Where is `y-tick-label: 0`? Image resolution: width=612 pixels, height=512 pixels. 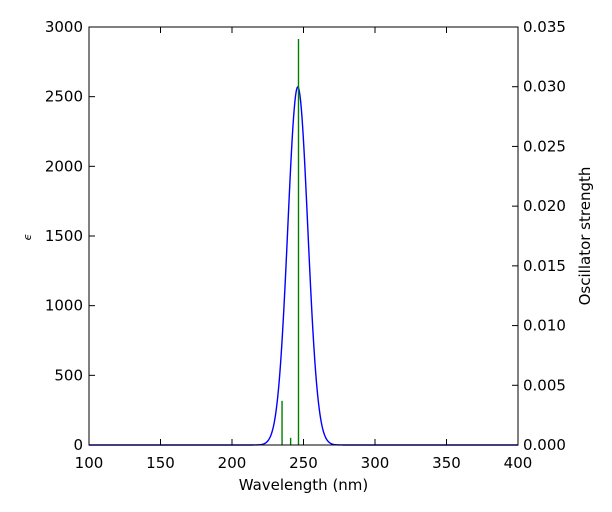 y-tick-label: 0 is located at coordinates (78, 445).